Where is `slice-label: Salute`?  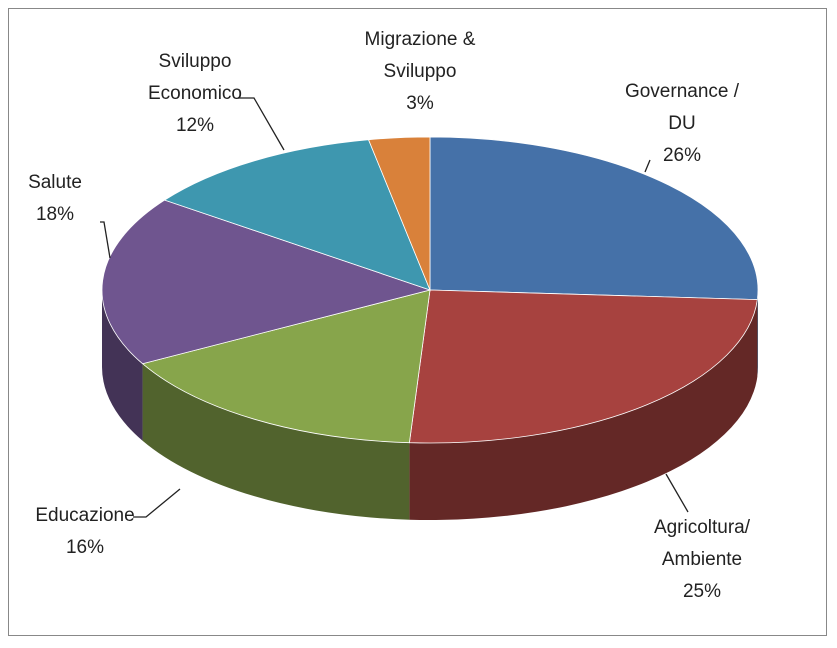 slice-label: Salute is located at coordinates (55, 182).